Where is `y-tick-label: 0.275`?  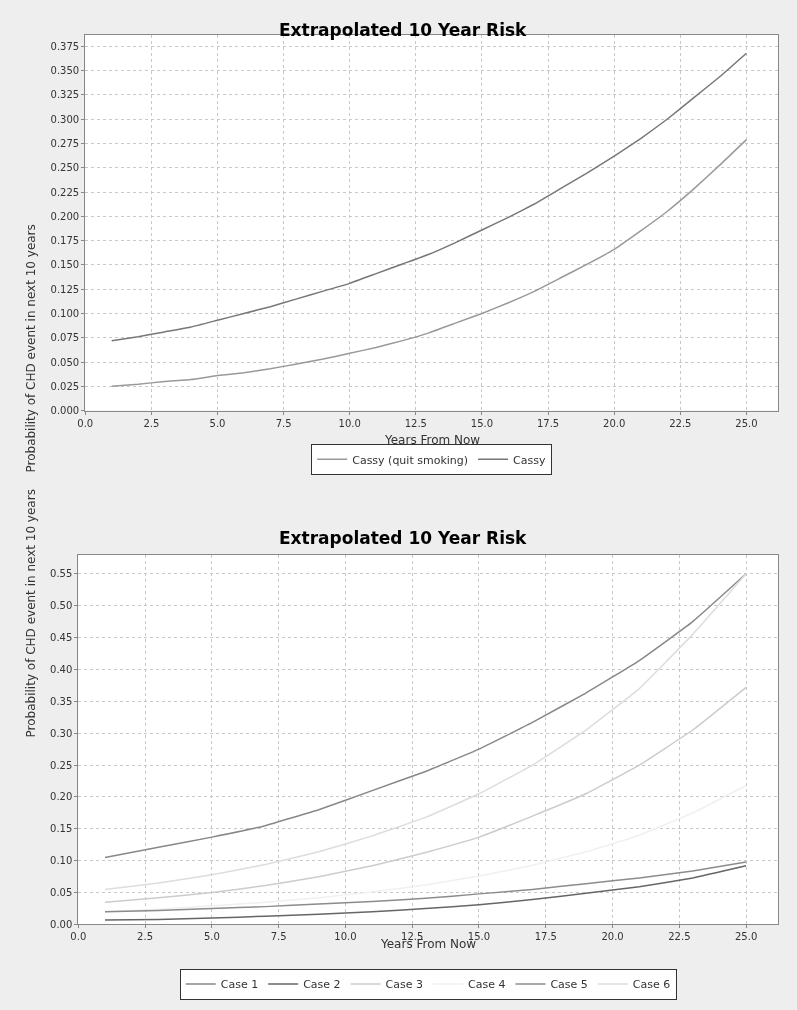
y-tick-label: 0.275 is located at coordinates (65, 144).